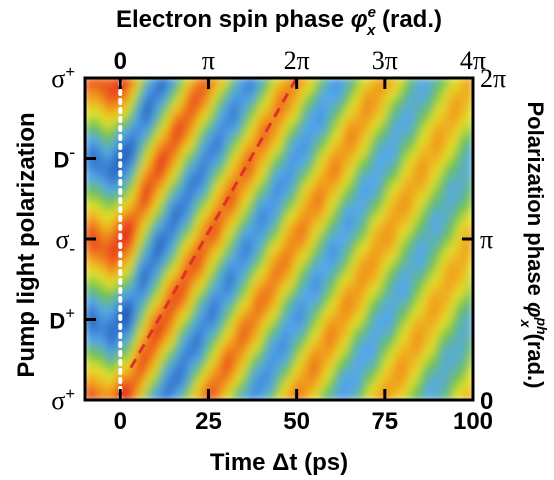 This screenshot has width=554, height=480. Describe the element at coordinates (279, 21) in the screenshot. I see `top-axis-label: Electron spin phase φe x (rad.)` at that location.